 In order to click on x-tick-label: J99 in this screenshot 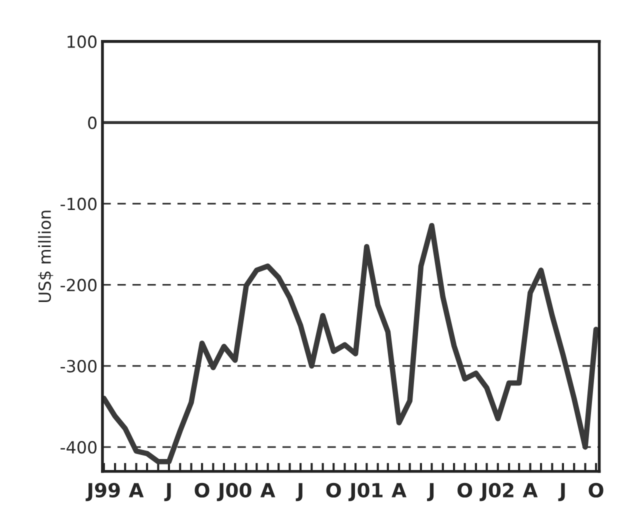, I will do `click(103, 492)`.